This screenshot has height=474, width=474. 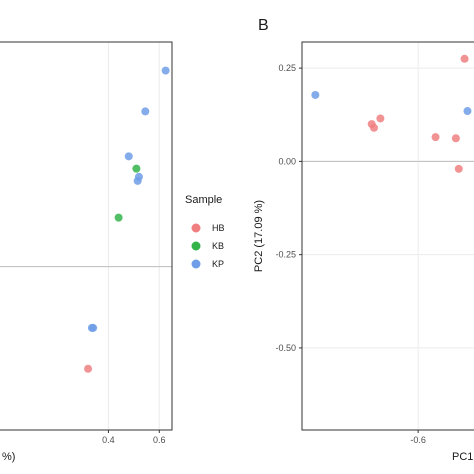 I want to click on legend-label-kb: KB, so click(x=218, y=246).